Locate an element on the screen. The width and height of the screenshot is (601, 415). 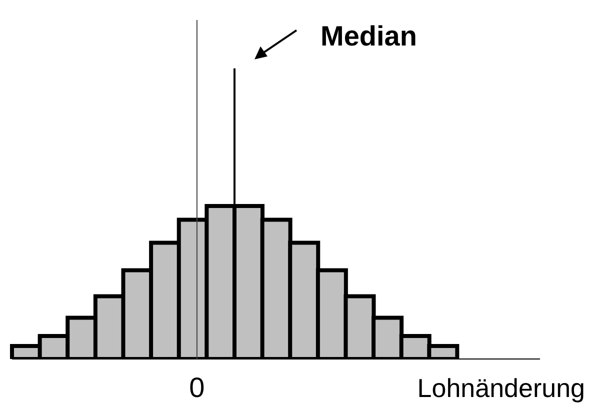
text: Median is located at coordinates (368, 36).